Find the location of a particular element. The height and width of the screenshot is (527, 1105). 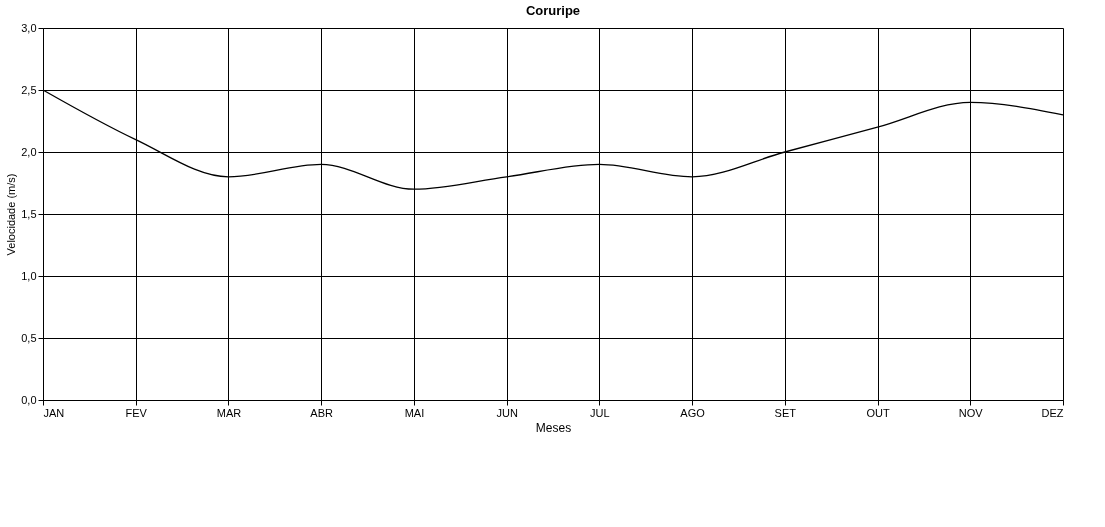

y-tick-label: 0,5 is located at coordinates (29, 337).